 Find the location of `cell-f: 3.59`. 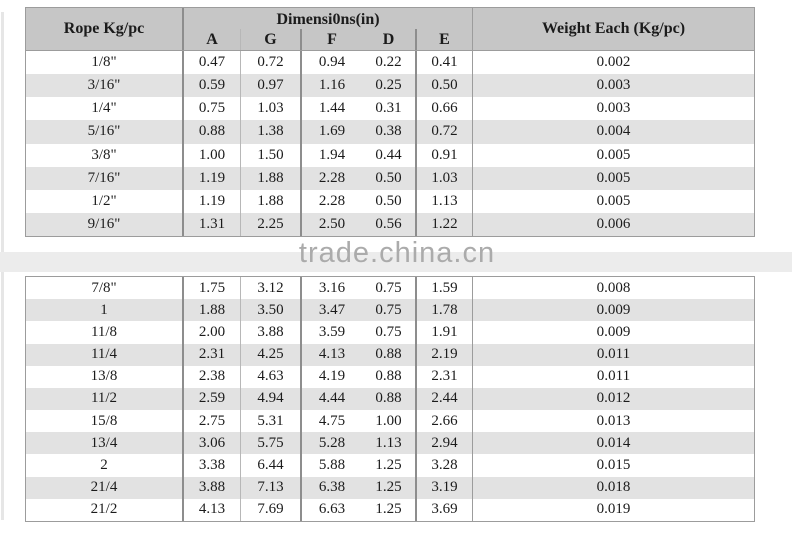

cell-f: 3.59 is located at coordinates (332, 331).